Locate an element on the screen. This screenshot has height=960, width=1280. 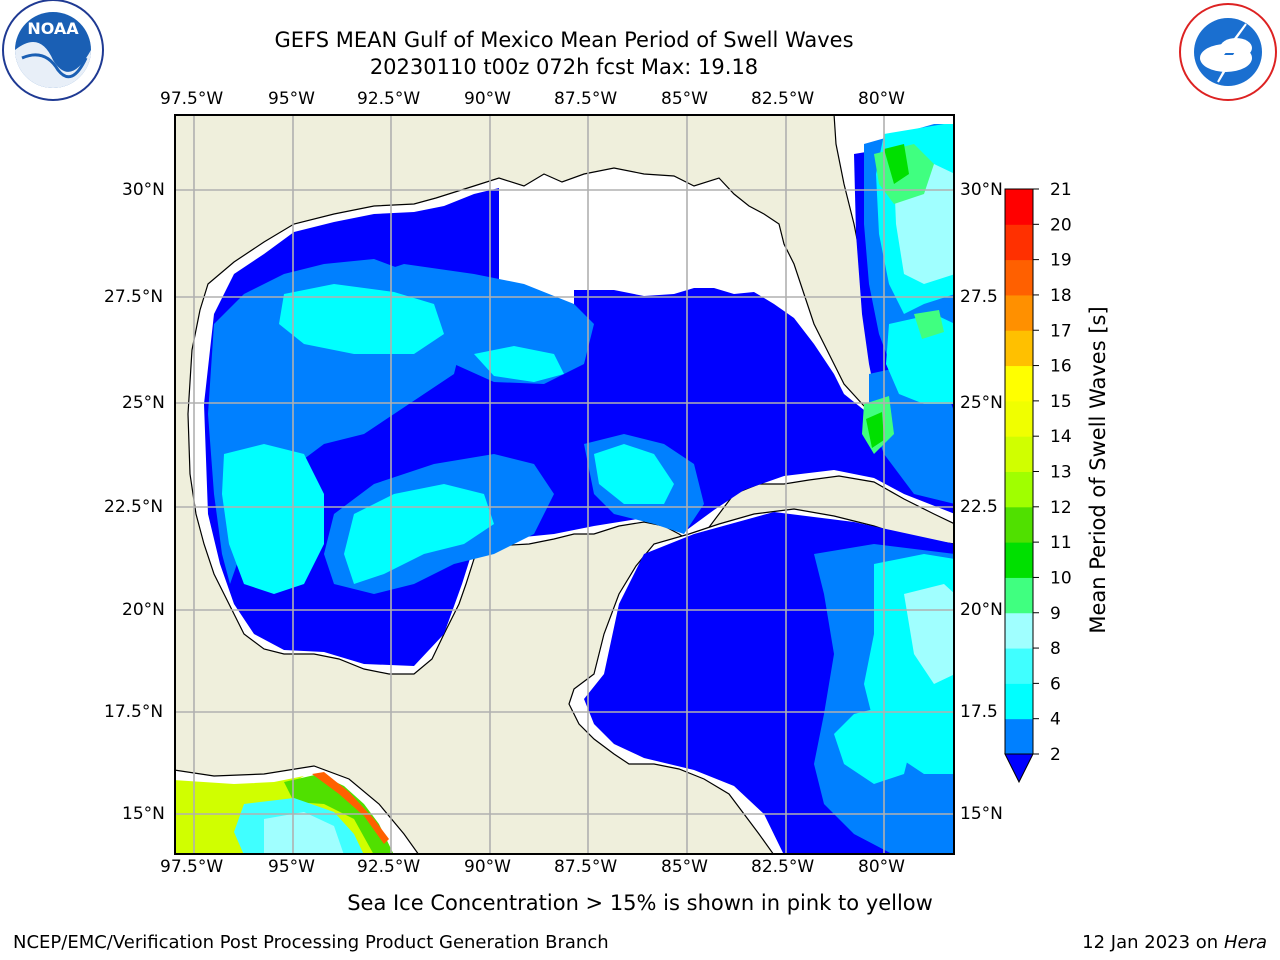
colorbar-tick-label: 20 is located at coordinates (1061, 225).